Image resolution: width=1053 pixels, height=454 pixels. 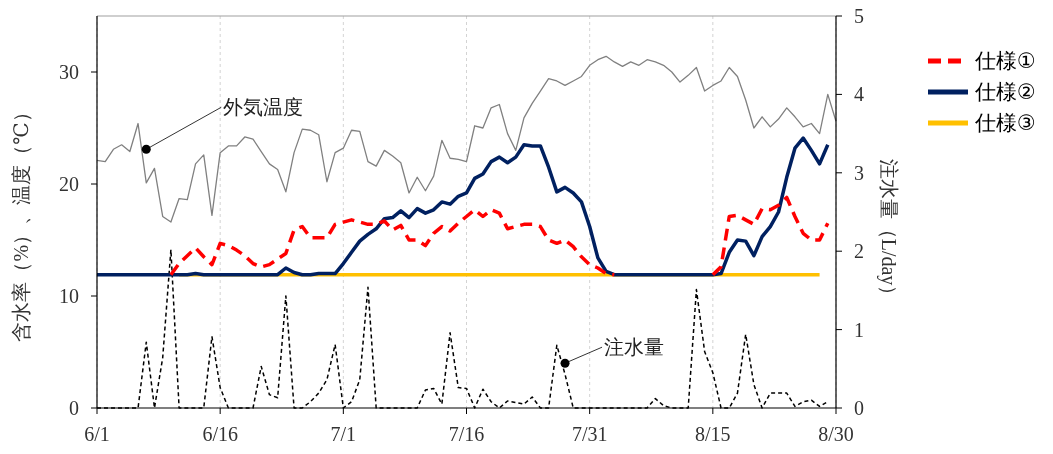 I want to click on x-tick-label: 6/16, so click(x=220, y=434).